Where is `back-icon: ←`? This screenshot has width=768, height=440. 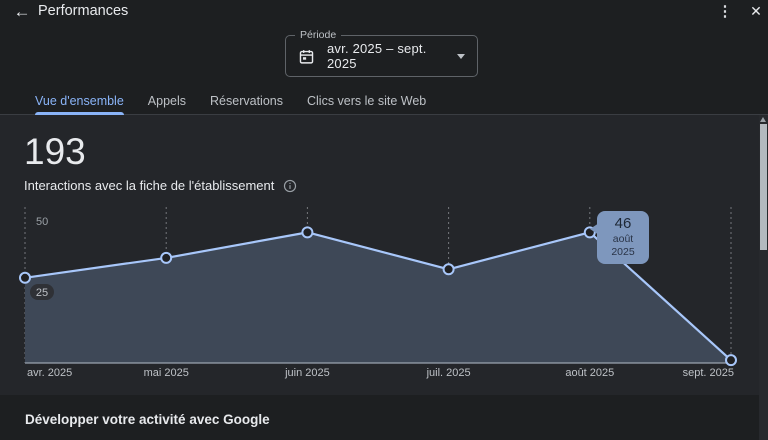
back-icon: ← is located at coordinates (22, 12).